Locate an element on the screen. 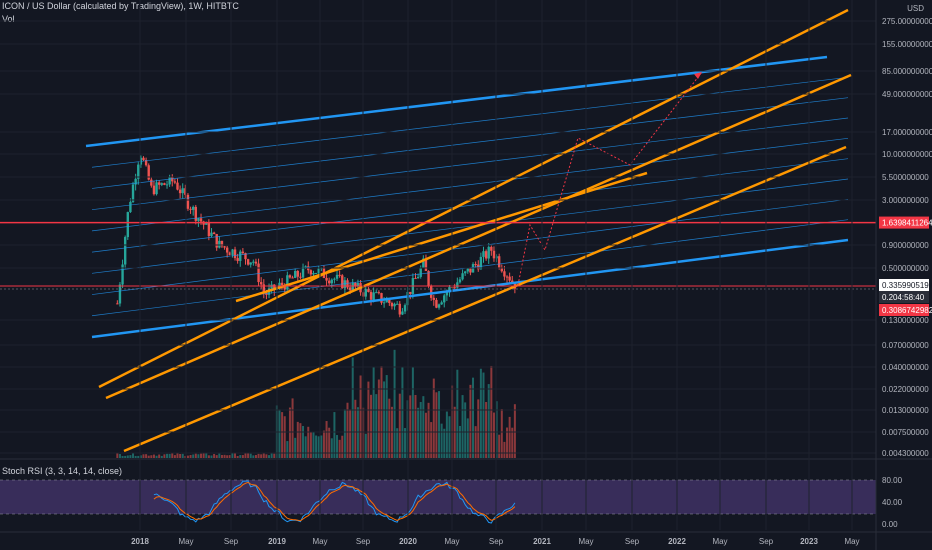 Image resolution: width=932 pixels, height=550 pixels. stoch-band is located at coordinates (438, 497).